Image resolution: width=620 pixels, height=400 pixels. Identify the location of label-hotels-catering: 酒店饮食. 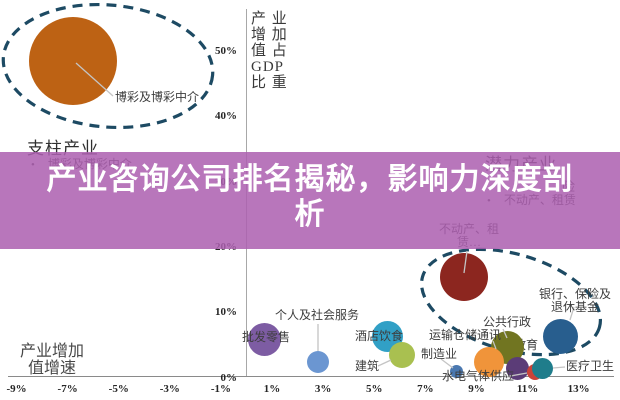
(379, 336).